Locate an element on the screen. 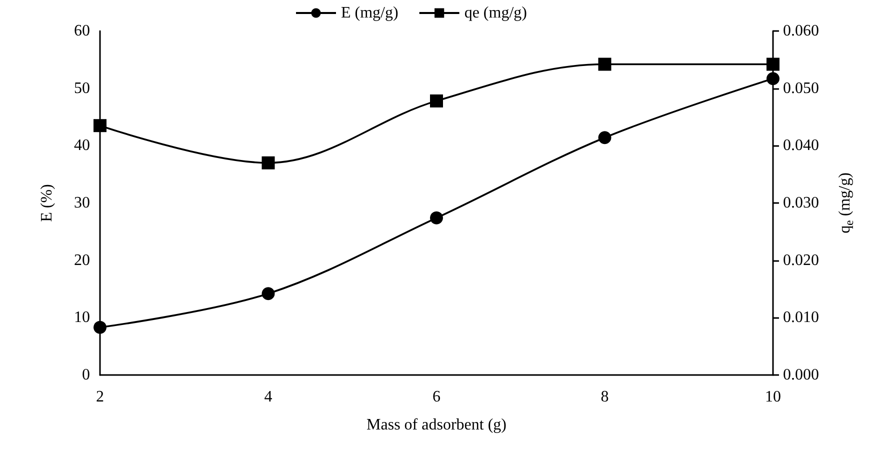 This screenshot has height=455, width=896. x-tick-label: 6 is located at coordinates (436, 397).